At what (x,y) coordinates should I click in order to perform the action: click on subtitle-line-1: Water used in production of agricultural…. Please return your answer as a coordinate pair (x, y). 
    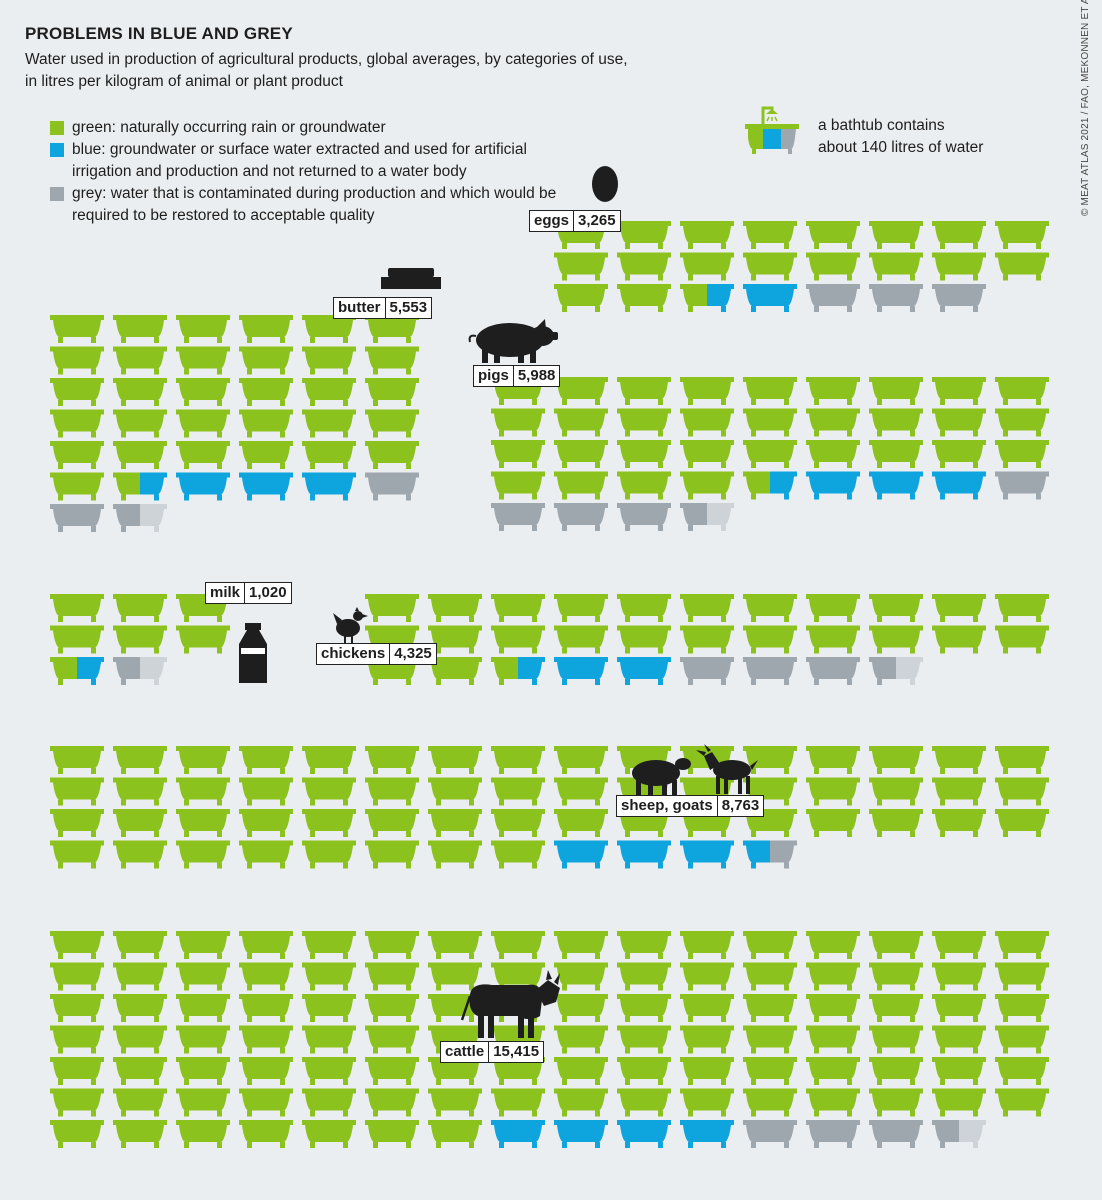
    Looking at the image, I should click on (326, 59).